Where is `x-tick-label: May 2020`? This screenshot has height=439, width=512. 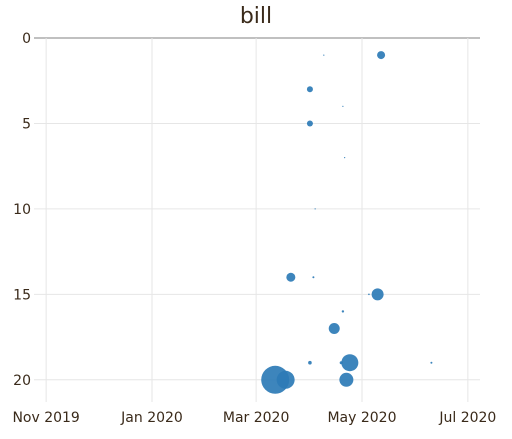 x-tick-label: May 2020 is located at coordinates (361, 418).